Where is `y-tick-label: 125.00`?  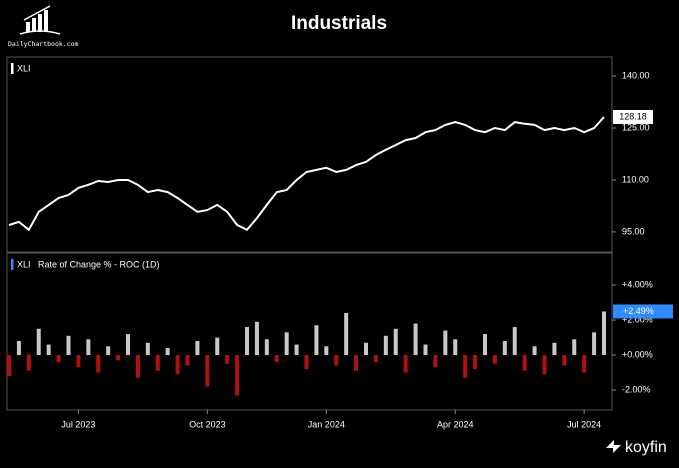
y-tick-label: 125.00 is located at coordinates (636, 127).